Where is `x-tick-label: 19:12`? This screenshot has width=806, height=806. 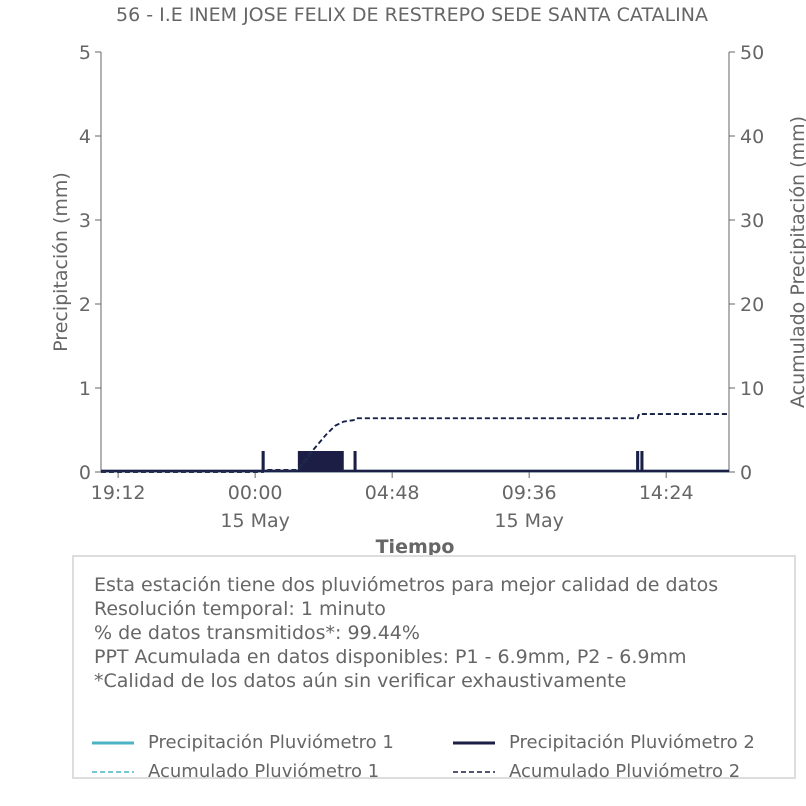
x-tick-label: 19:12 is located at coordinates (118, 493).